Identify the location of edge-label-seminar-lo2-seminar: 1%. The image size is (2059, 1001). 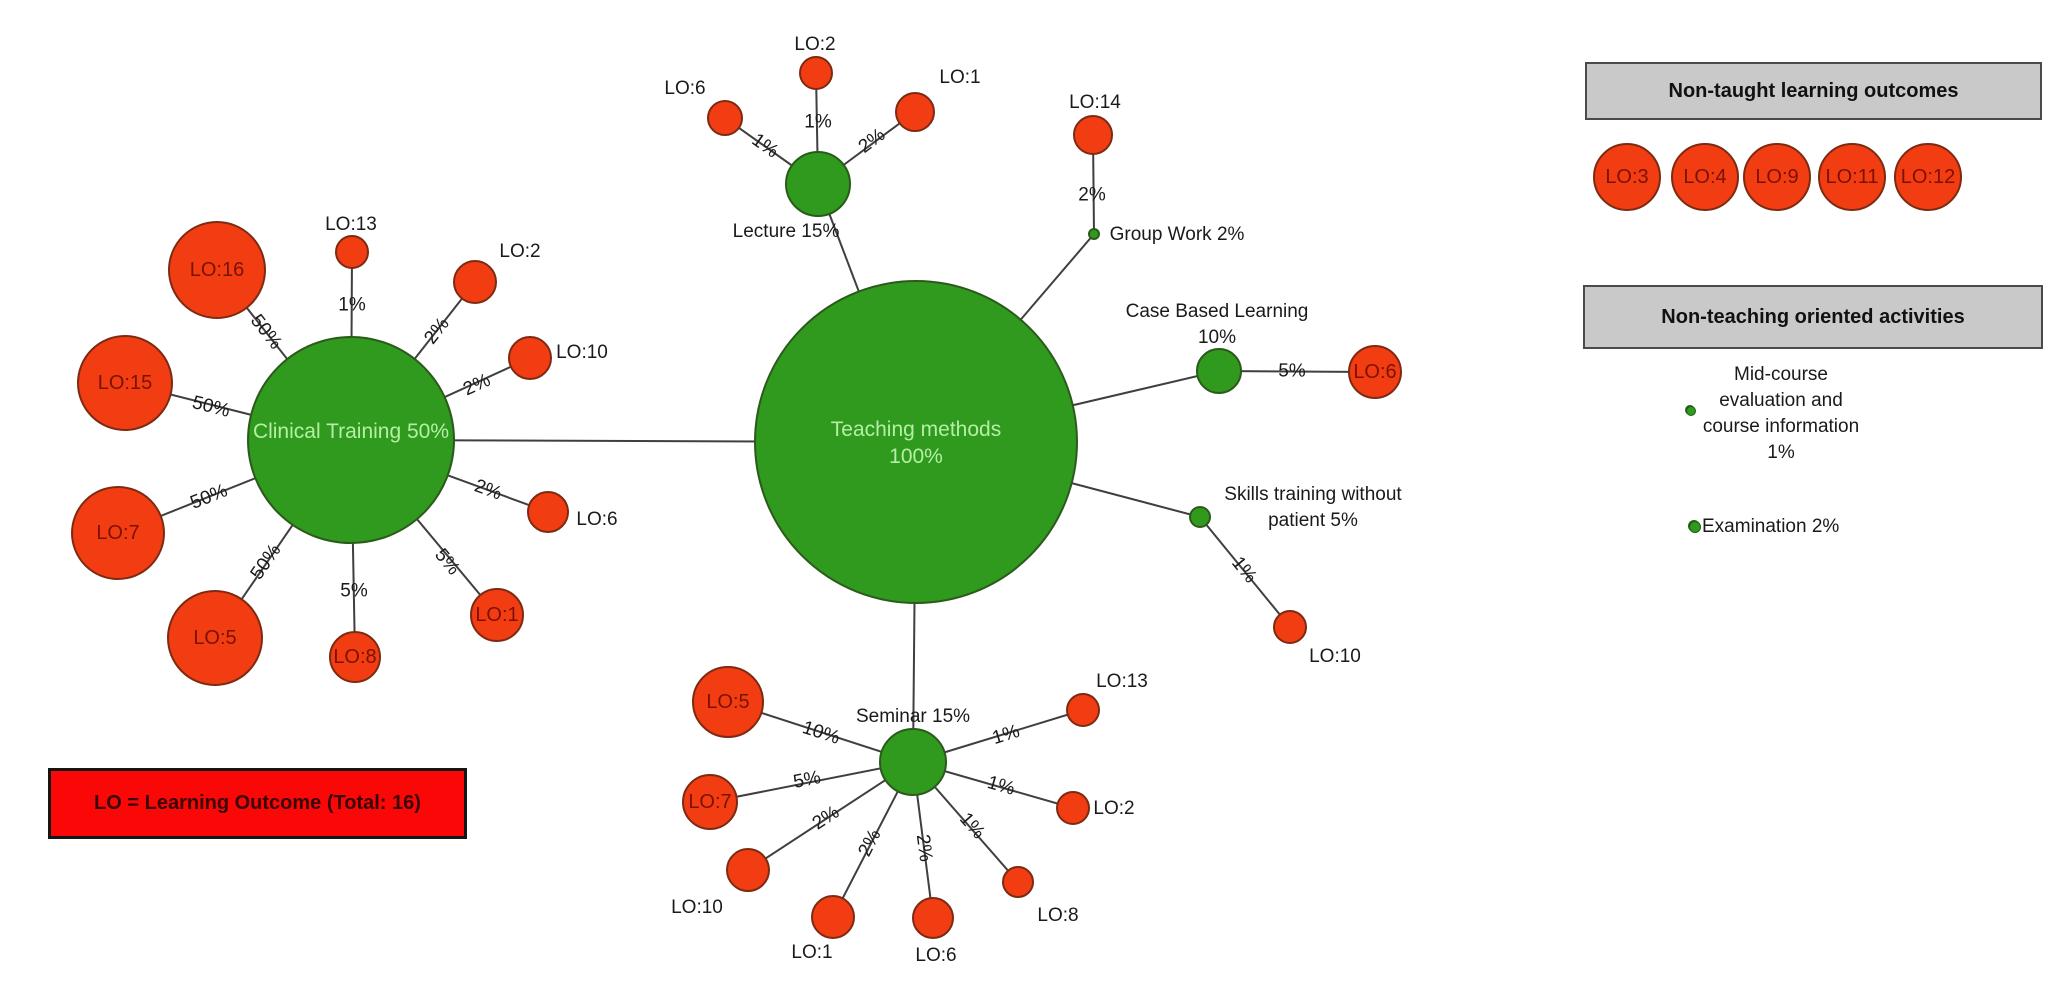
(1001, 786).